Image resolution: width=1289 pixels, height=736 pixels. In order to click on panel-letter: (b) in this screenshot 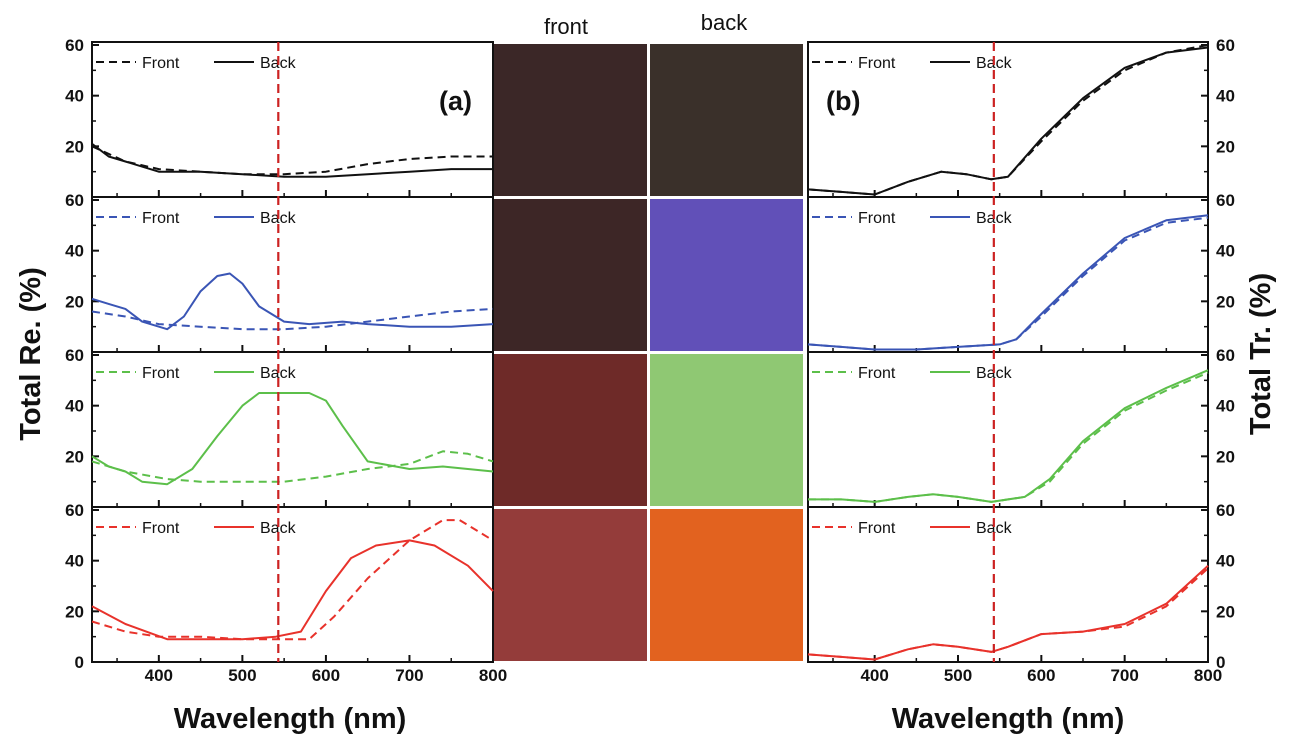, I will do `click(843, 101)`.